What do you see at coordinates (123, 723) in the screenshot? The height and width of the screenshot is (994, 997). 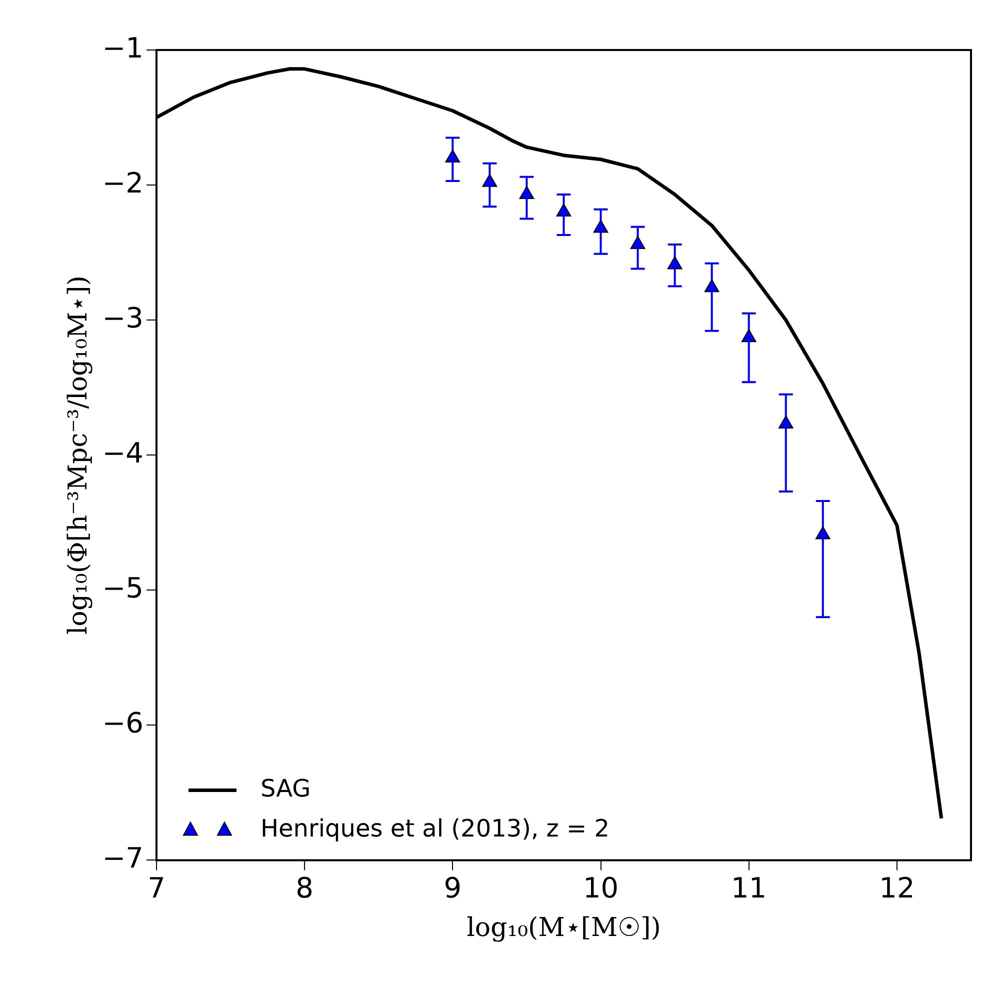 I see `y-tick-label: −6` at bounding box center [123, 723].